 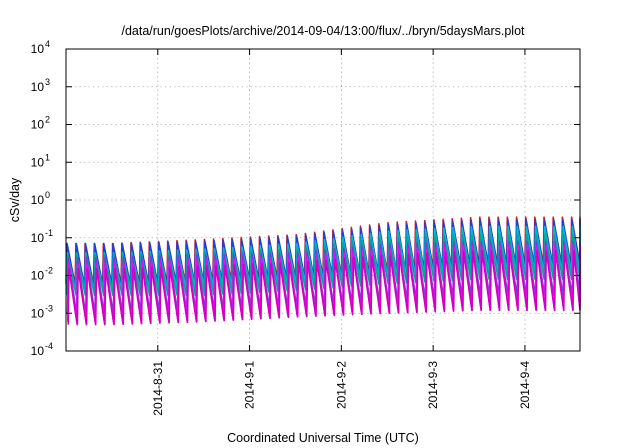 What do you see at coordinates (525, 385) in the screenshot?
I see `x-tick-label: 2014-9-4` at bounding box center [525, 385].